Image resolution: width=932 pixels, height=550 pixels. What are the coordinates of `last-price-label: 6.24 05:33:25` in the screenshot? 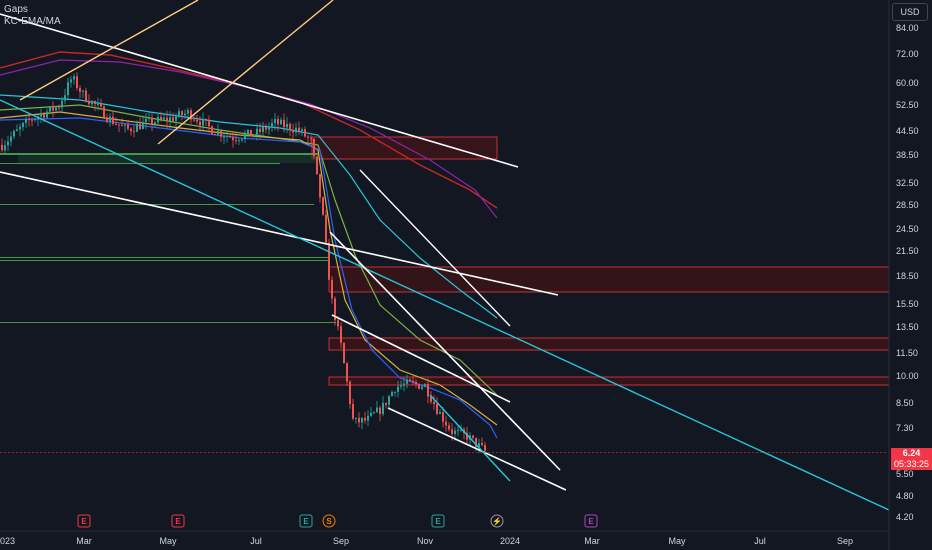 It's located at (911, 459).